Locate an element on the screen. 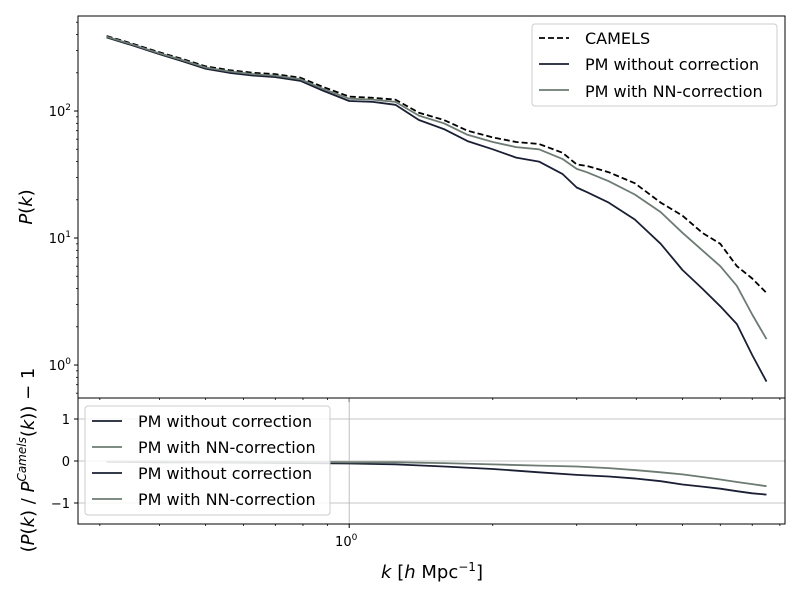 The image size is (800, 600). top-y-axis-label: P(k) is located at coordinates (26, 206).